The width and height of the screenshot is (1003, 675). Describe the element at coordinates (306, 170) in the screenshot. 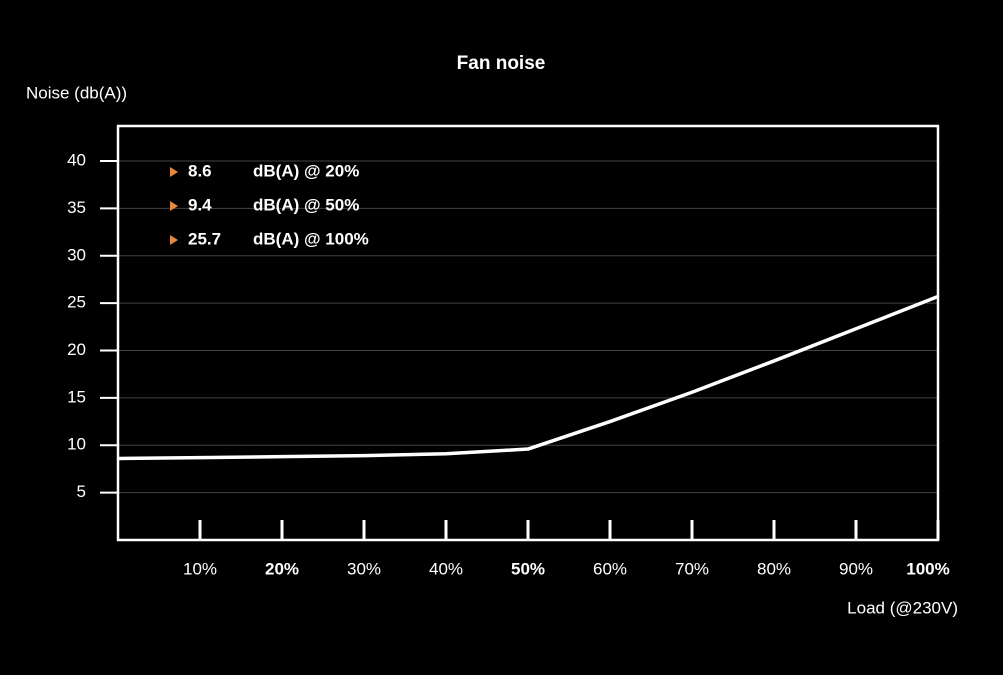

I see `annotation-text: dB(A) @ 20%` at that location.